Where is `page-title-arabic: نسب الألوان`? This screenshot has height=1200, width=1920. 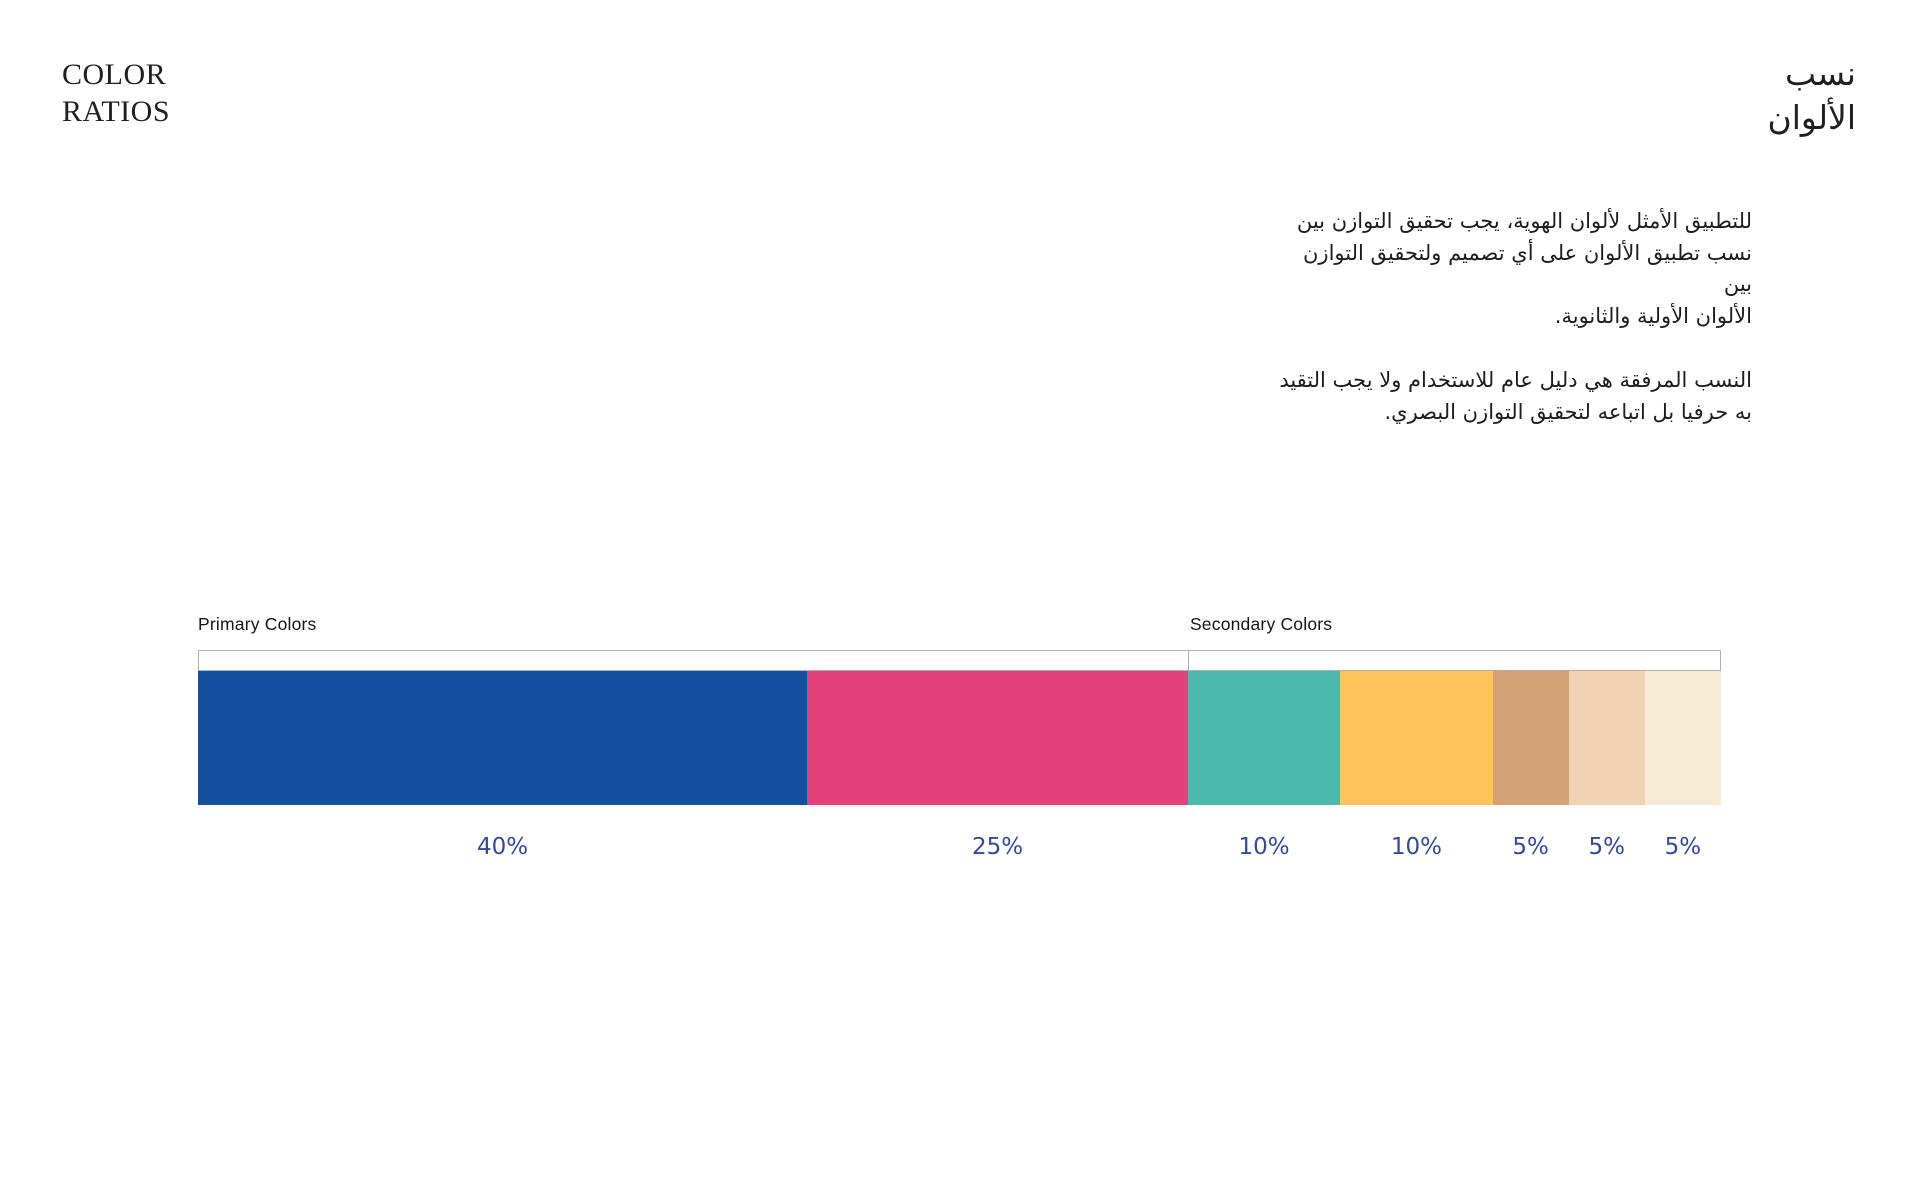
page-title-arabic: نسب الألوان is located at coordinates (1812, 95).